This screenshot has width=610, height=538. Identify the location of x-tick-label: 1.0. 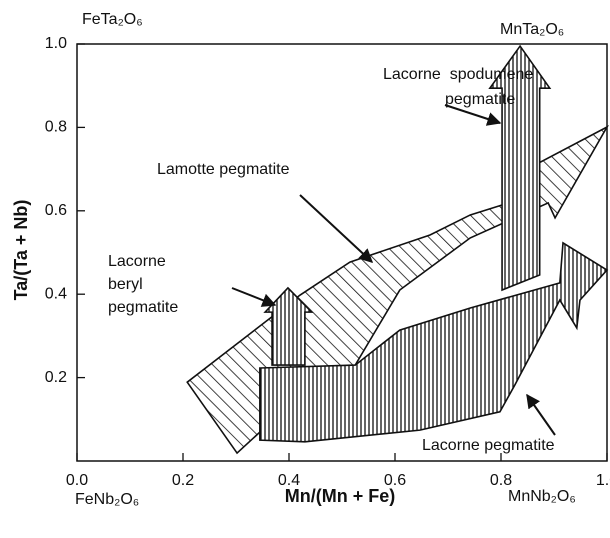
(603, 480).